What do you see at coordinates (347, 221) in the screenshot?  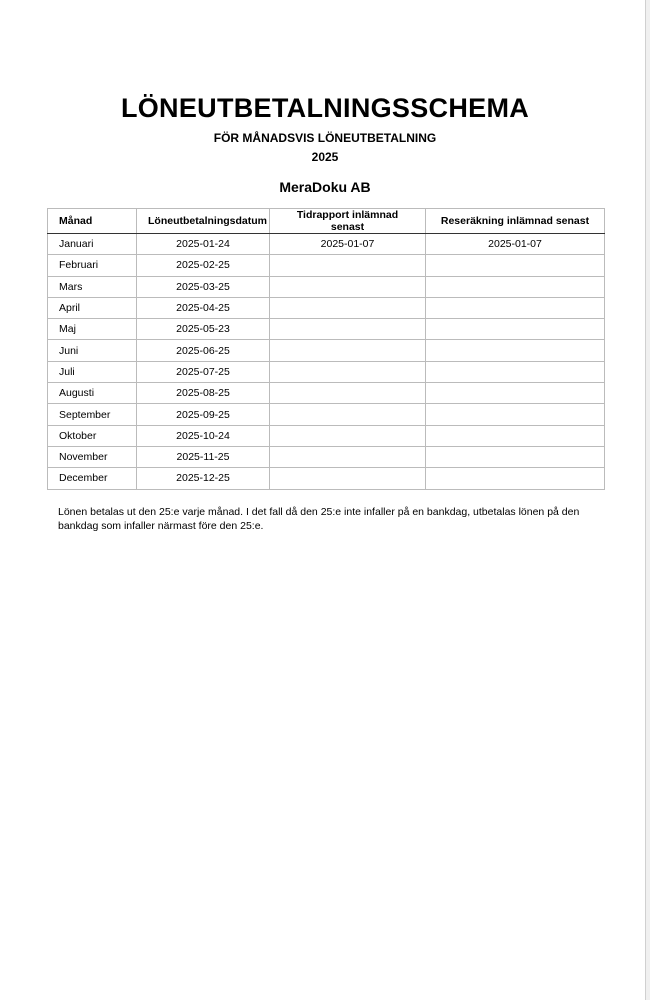 I see `column-header: Tidrapport inlämnad senast` at bounding box center [347, 221].